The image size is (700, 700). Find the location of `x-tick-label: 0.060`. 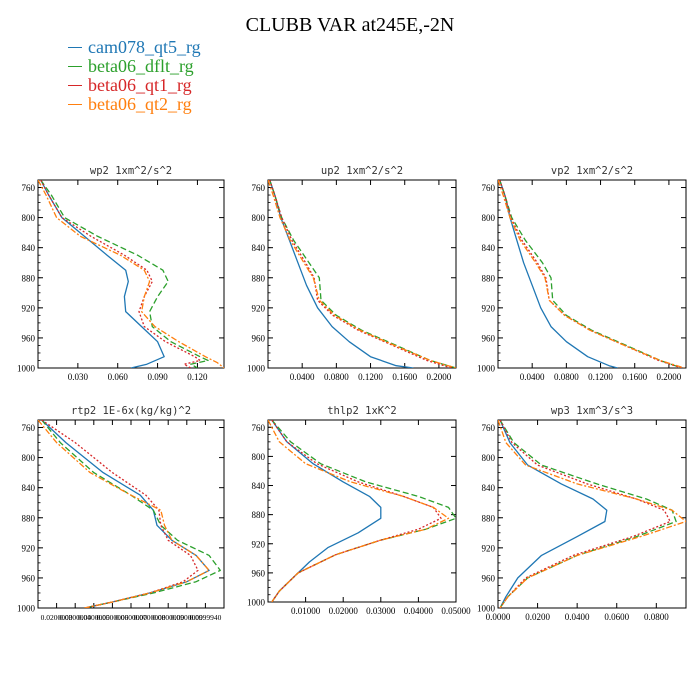

x-tick-label: 0.060 is located at coordinates (118, 377).